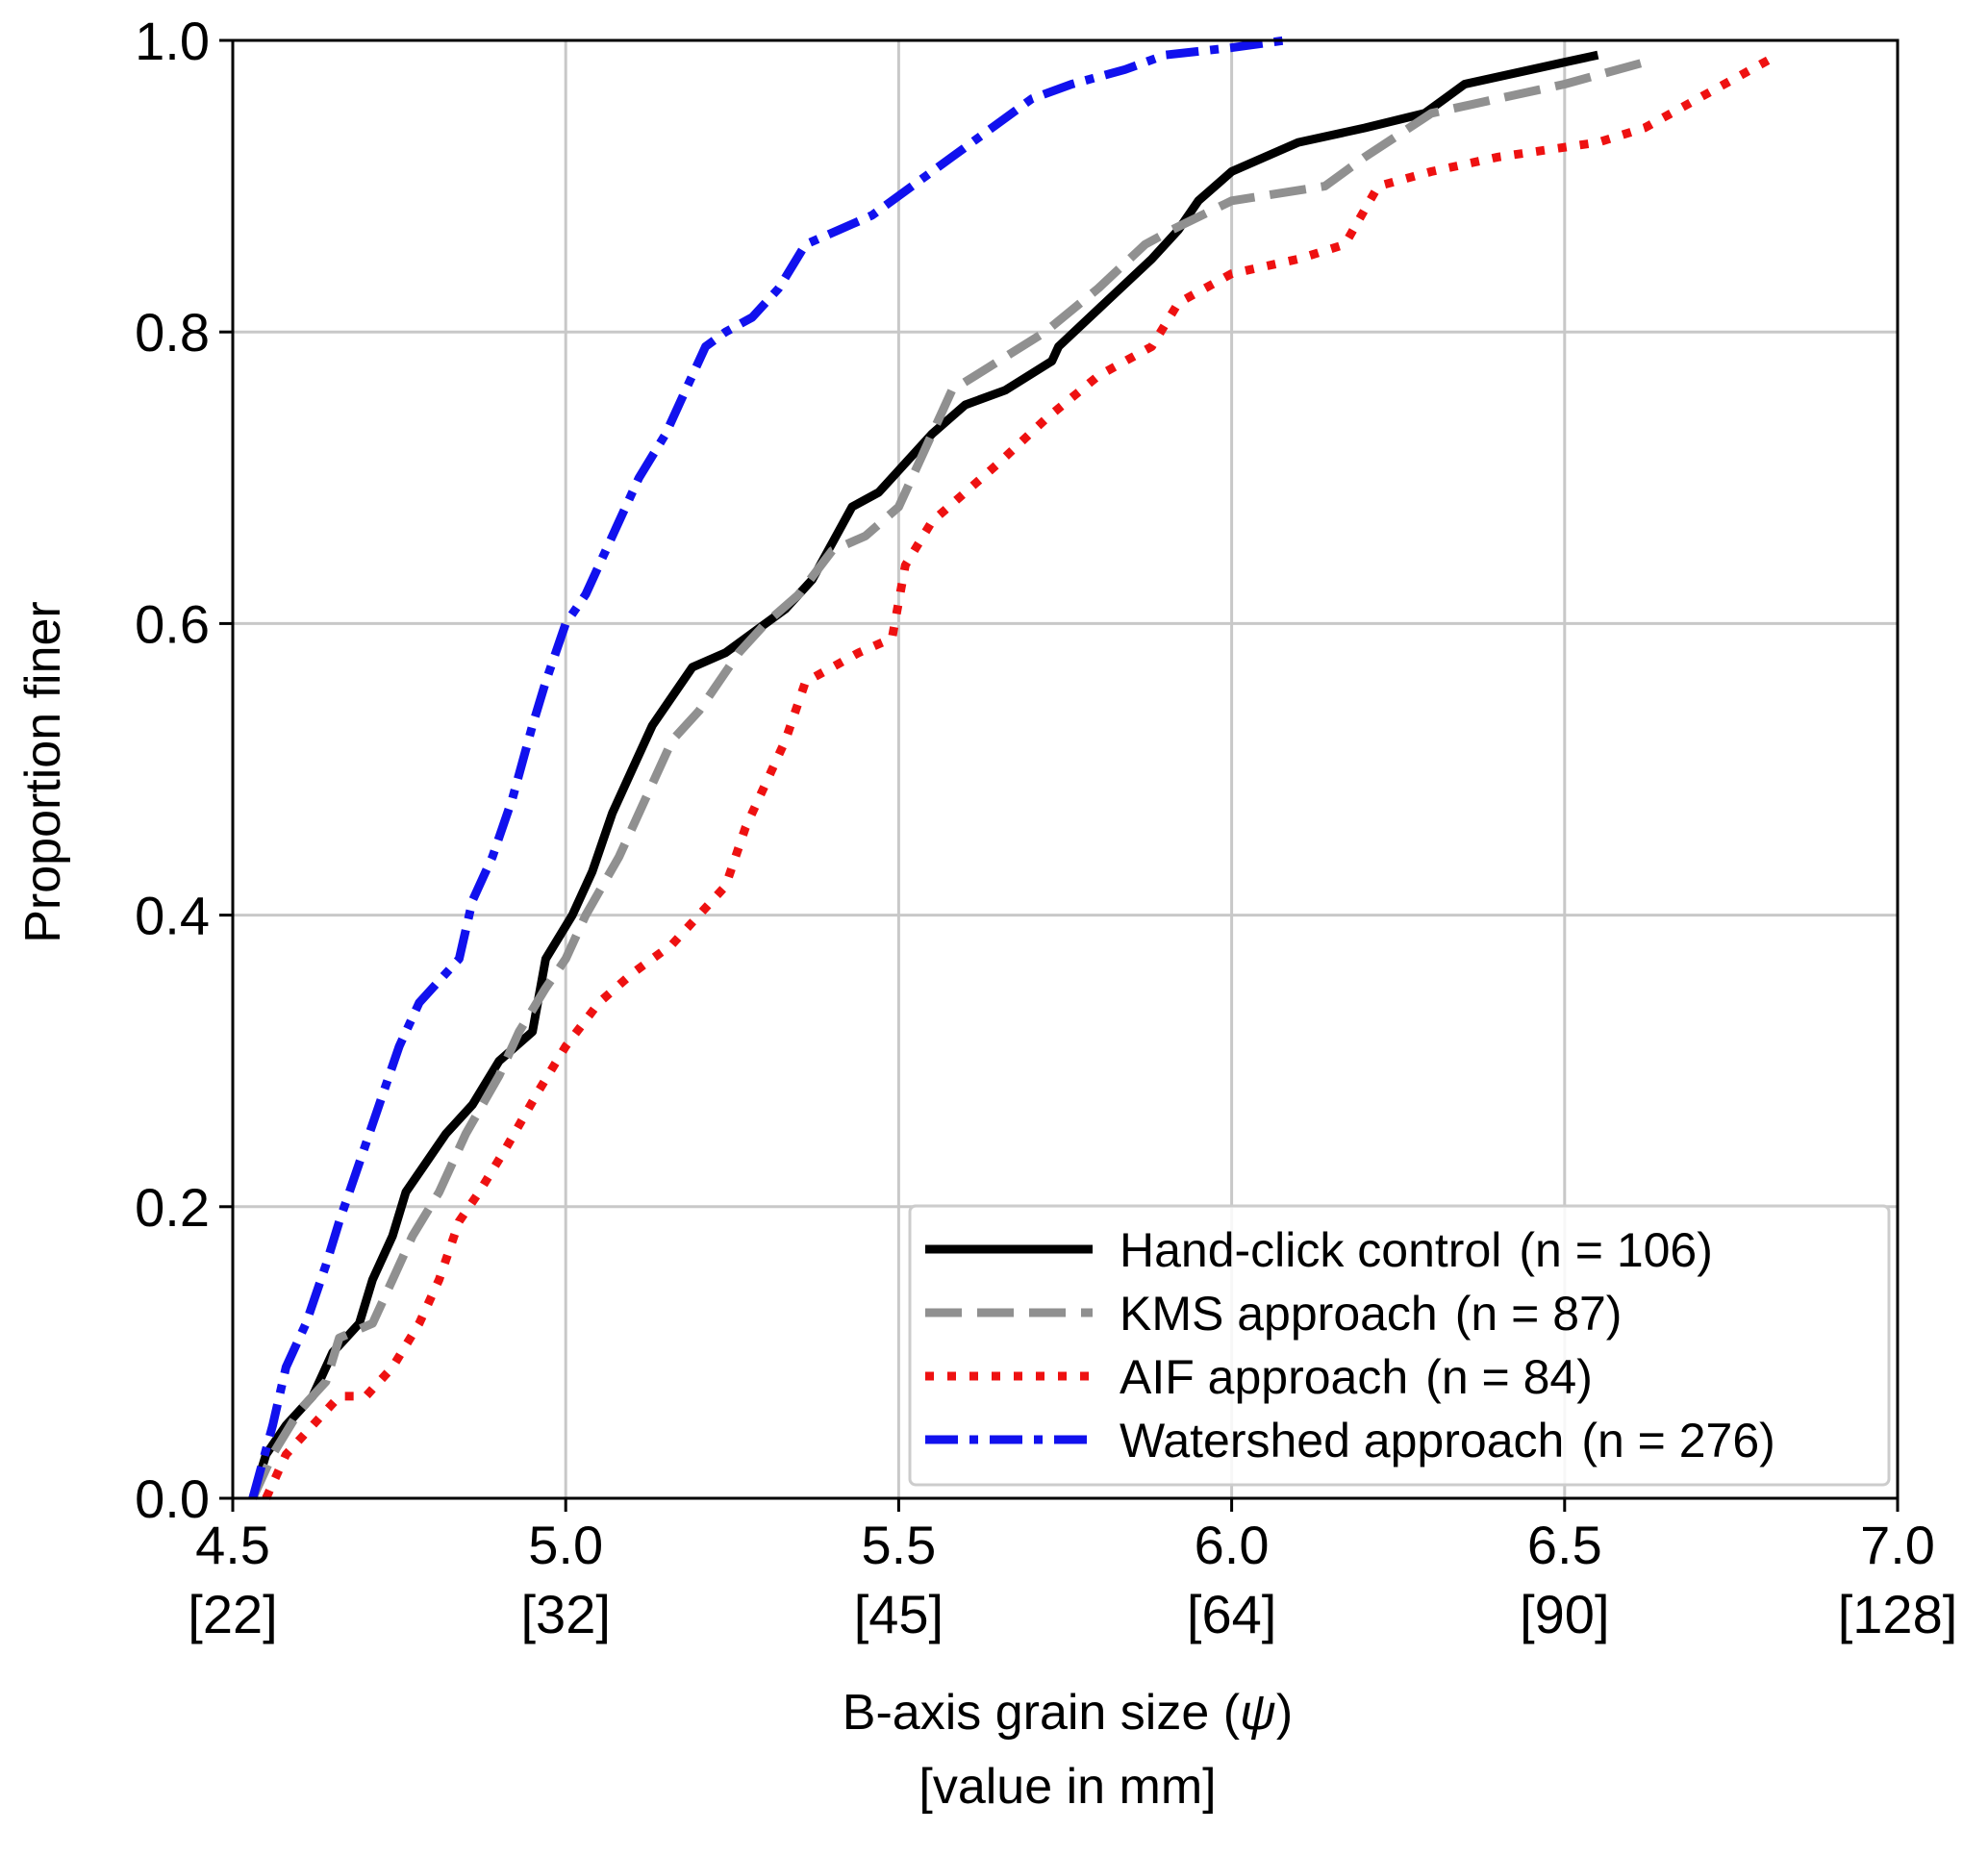 The width and height of the screenshot is (1988, 1856). What do you see at coordinates (1356, 1377) in the screenshot?
I see `legend-label-aif-approach: AIF approach (n = 84)` at bounding box center [1356, 1377].